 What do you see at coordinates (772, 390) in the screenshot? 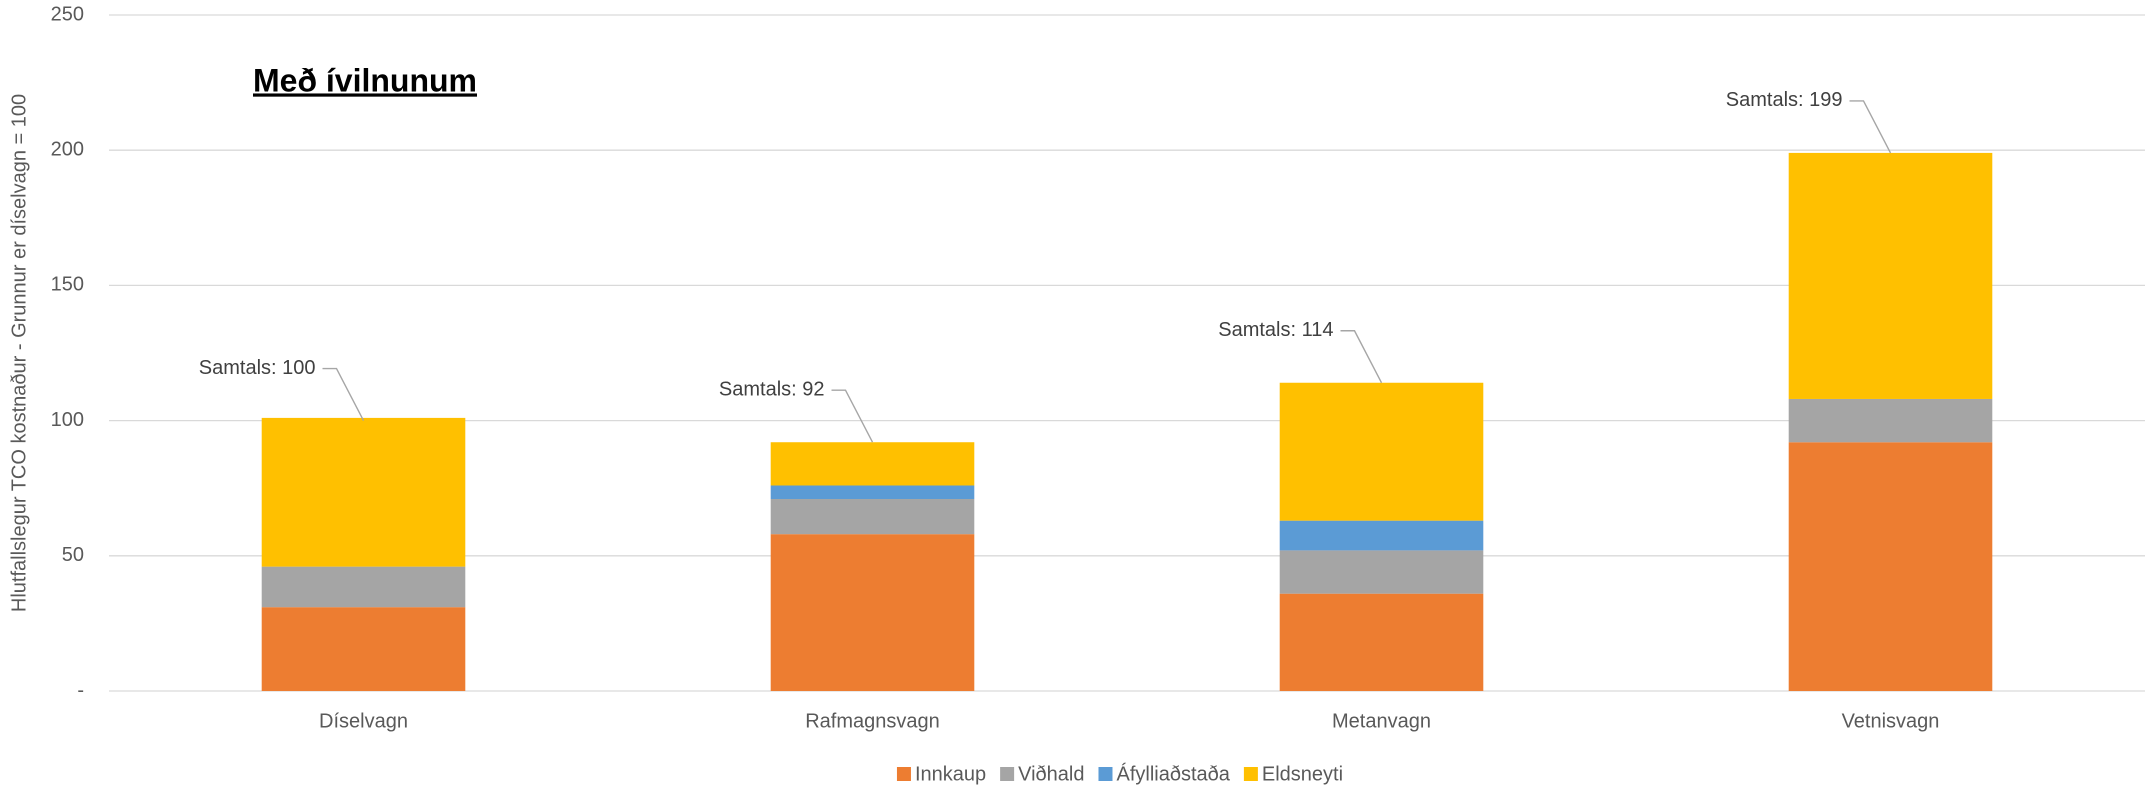
I see `total-label: Samtals: 92` at bounding box center [772, 390].